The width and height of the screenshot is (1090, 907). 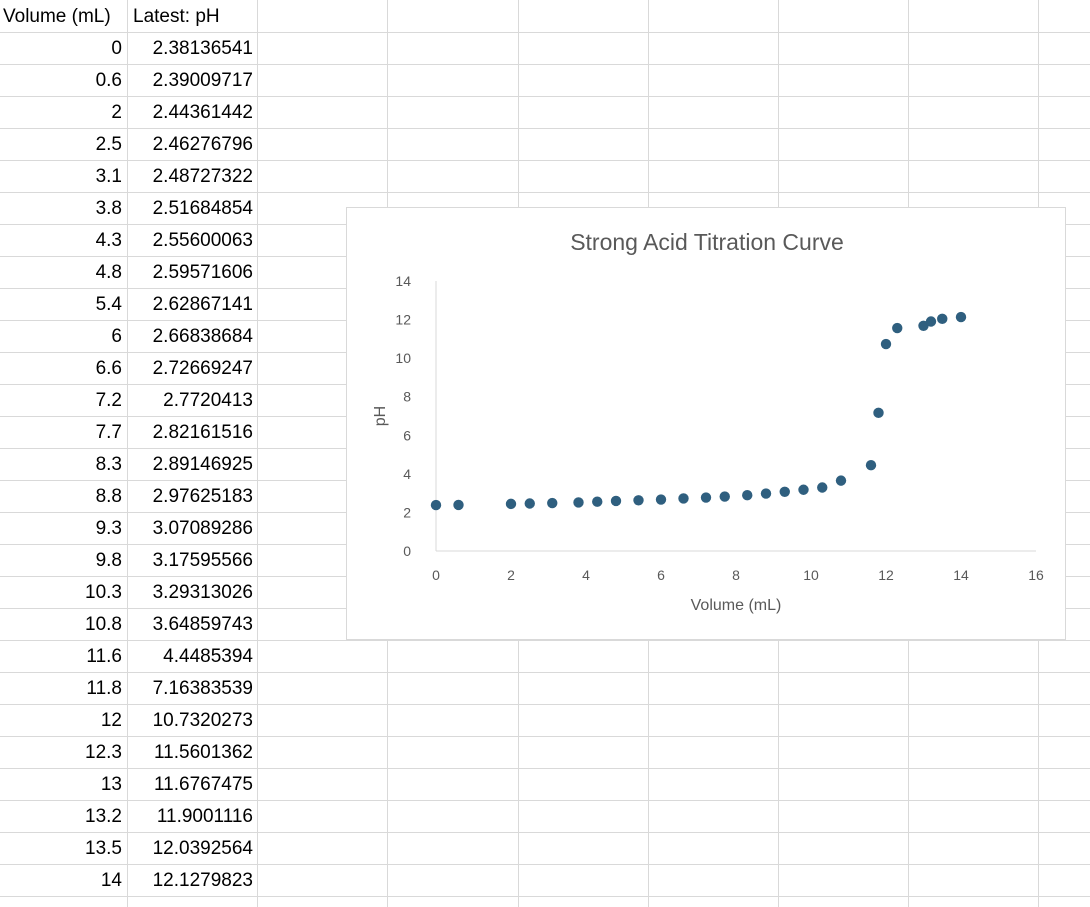 What do you see at coordinates (108, 272) in the screenshot?
I see `cell-volume: 4.8` at bounding box center [108, 272].